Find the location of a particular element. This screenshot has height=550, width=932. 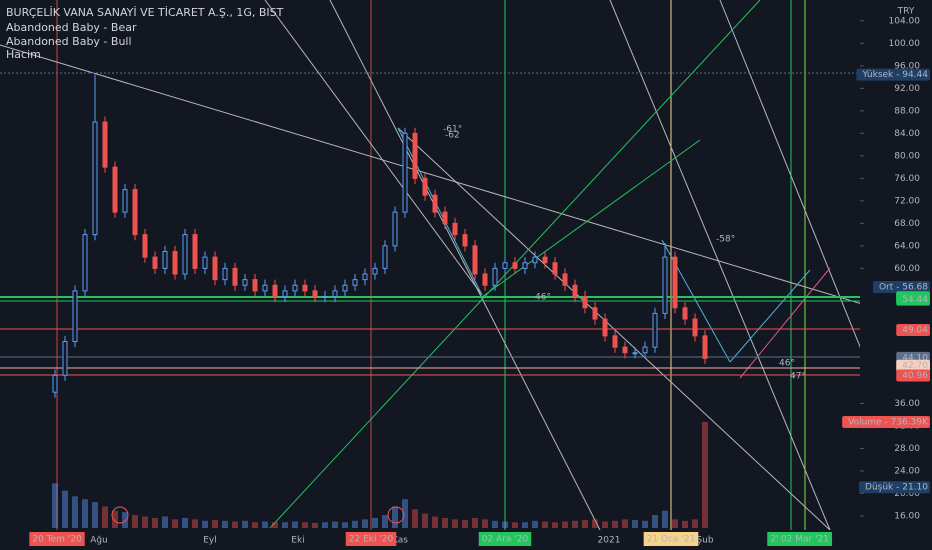

price-badge: 42.70 is located at coordinates (913, 365).